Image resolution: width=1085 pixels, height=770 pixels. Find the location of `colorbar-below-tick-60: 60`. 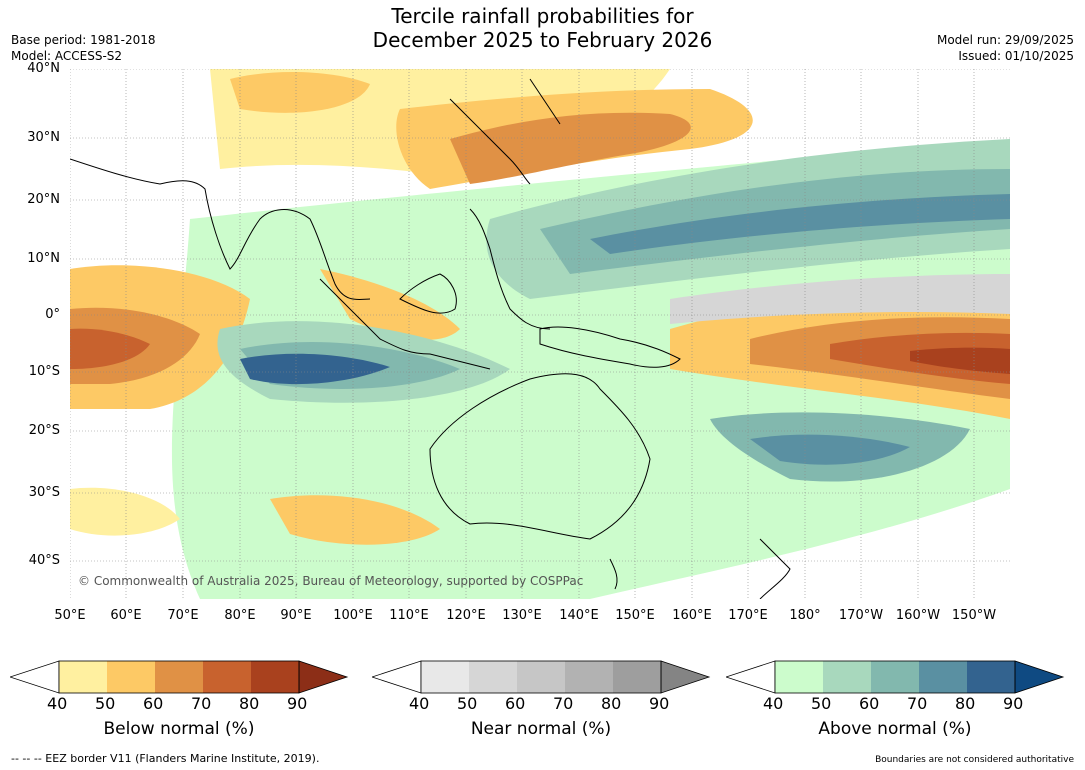

colorbar-below-tick-60: 60 is located at coordinates (153, 703).